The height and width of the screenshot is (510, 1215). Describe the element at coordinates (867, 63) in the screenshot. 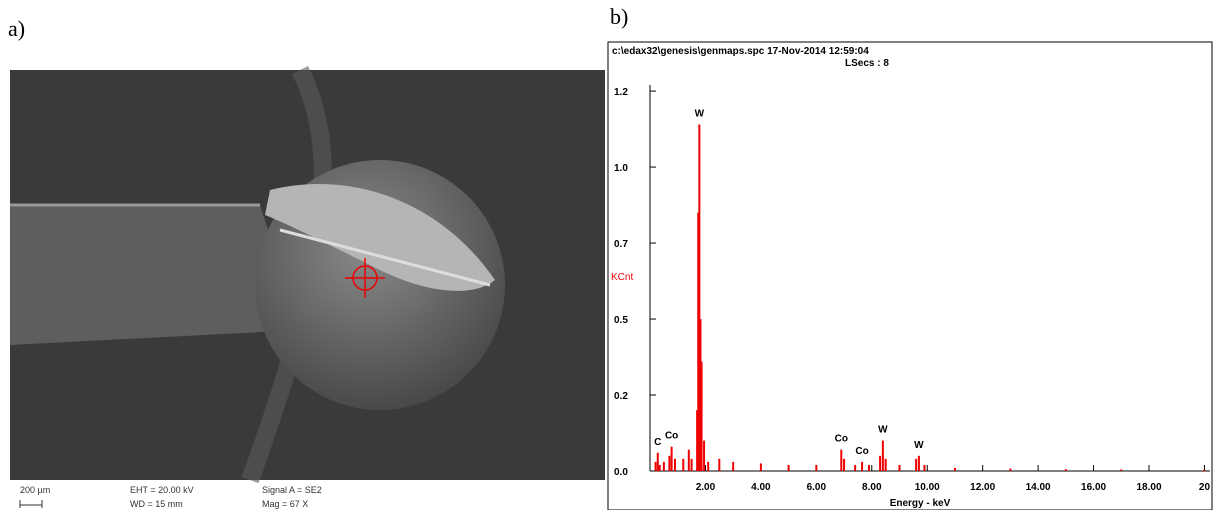

I see `chart-subtitle: LSecs : 8` at that location.